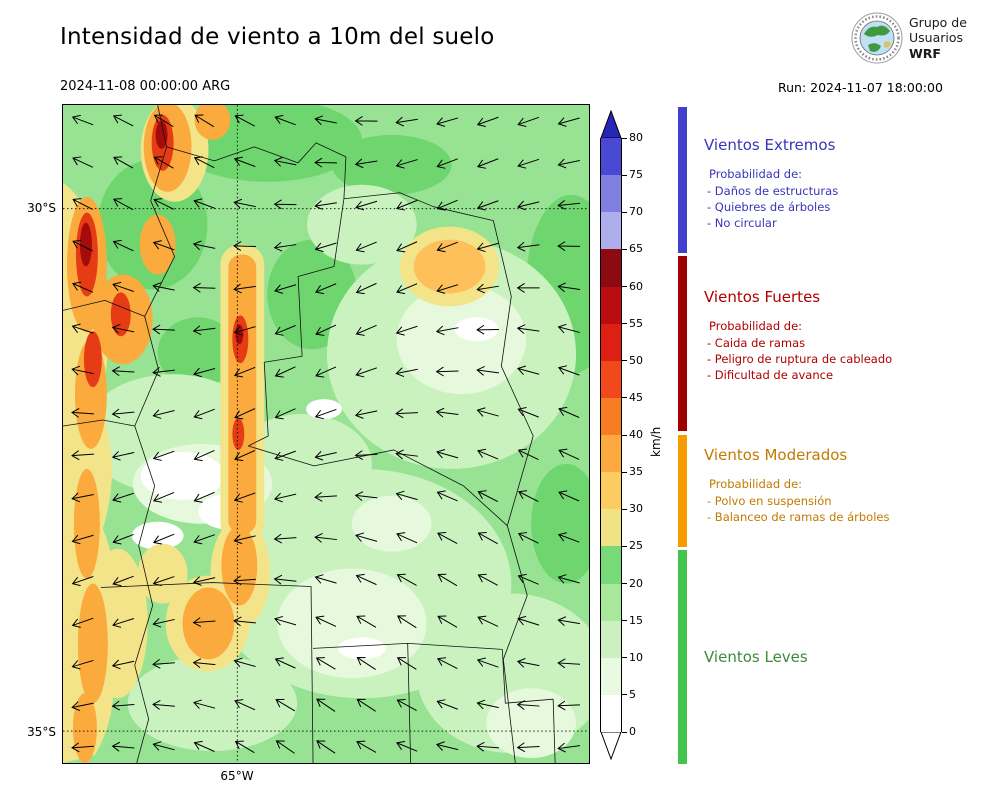  I want to click on legend-bar-leves, so click(682, 657).